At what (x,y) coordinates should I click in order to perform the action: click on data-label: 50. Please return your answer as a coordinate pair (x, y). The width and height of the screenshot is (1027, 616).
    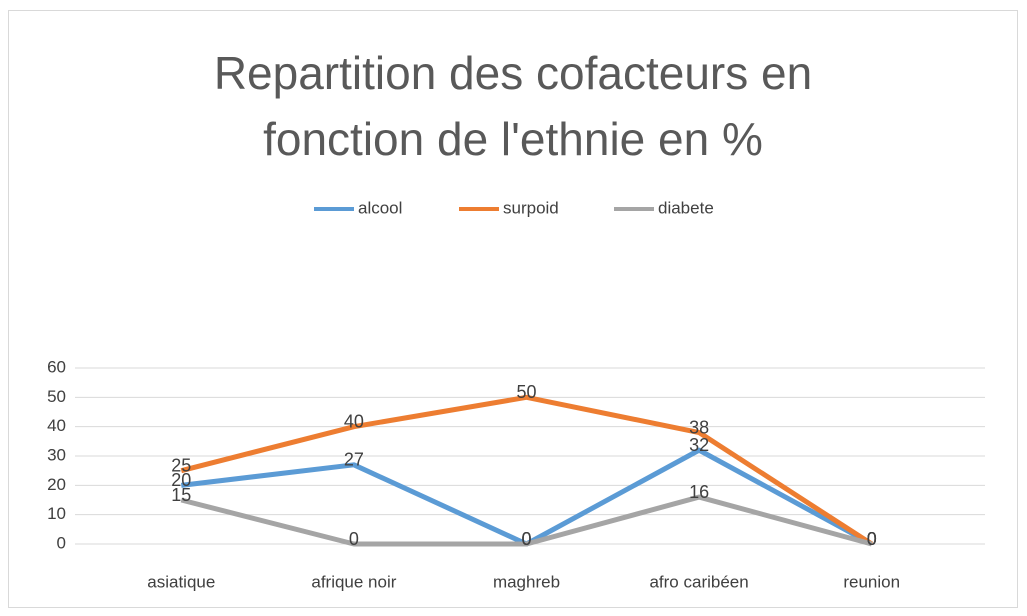
    Looking at the image, I should click on (526, 392).